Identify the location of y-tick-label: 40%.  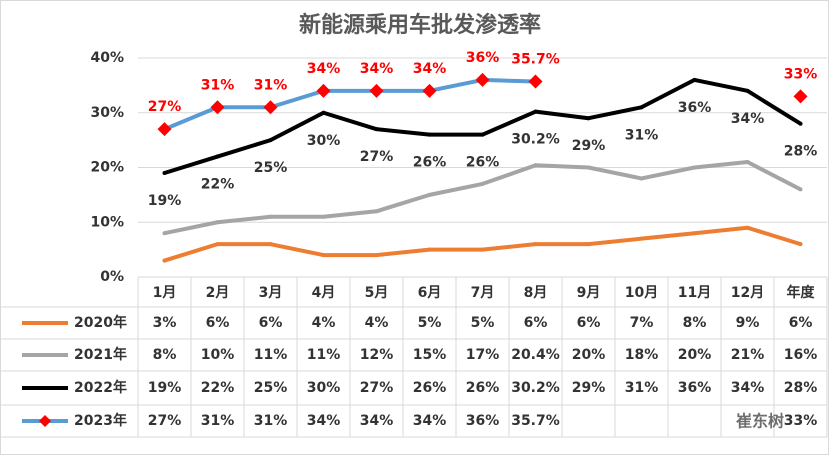
(107, 58).